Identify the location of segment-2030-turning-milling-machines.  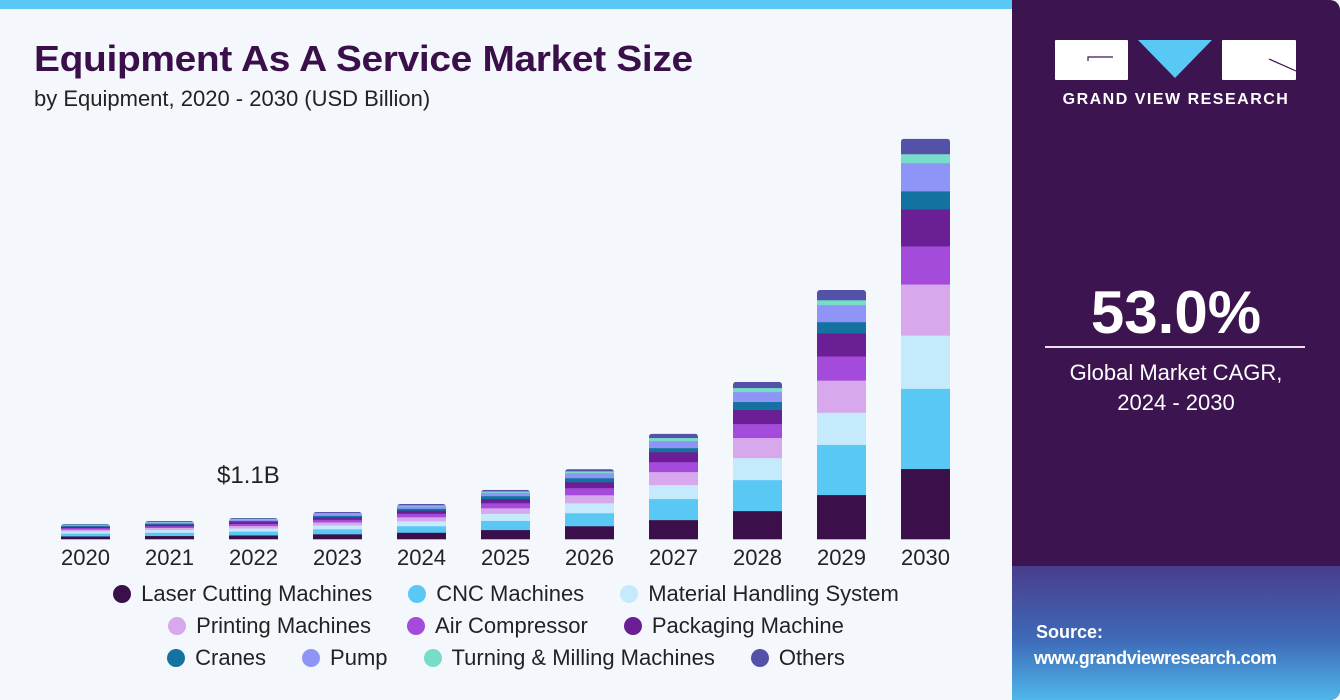
(925, 158).